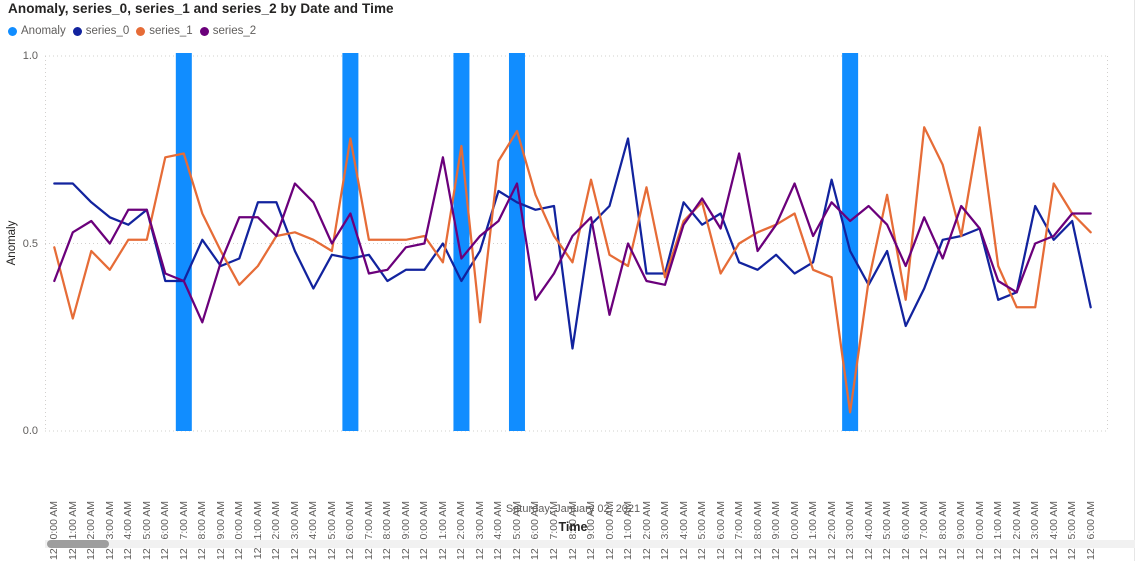 Image resolution: width=1135 pixels, height=561 pixels. What do you see at coordinates (516, 242) in the screenshot?
I see `anomaly-bar-12:25:00 AM` at bounding box center [516, 242].